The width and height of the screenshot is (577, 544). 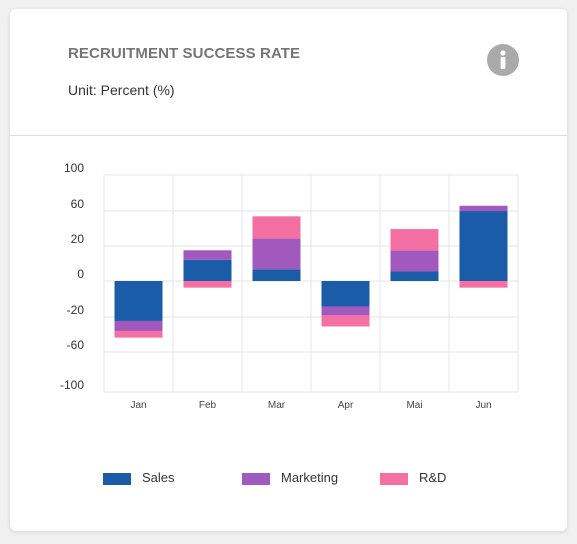 What do you see at coordinates (121, 90) in the screenshot?
I see `chart-unit-label: Unit: Percent (%)` at bounding box center [121, 90].